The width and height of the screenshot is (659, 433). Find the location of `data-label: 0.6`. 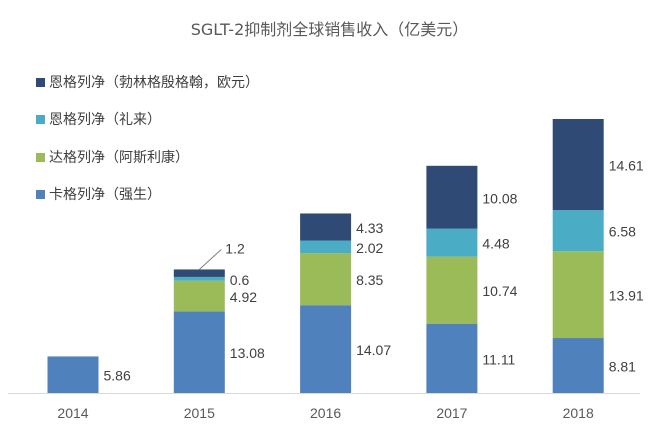

data-label: 0.6 is located at coordinates (240, 280).